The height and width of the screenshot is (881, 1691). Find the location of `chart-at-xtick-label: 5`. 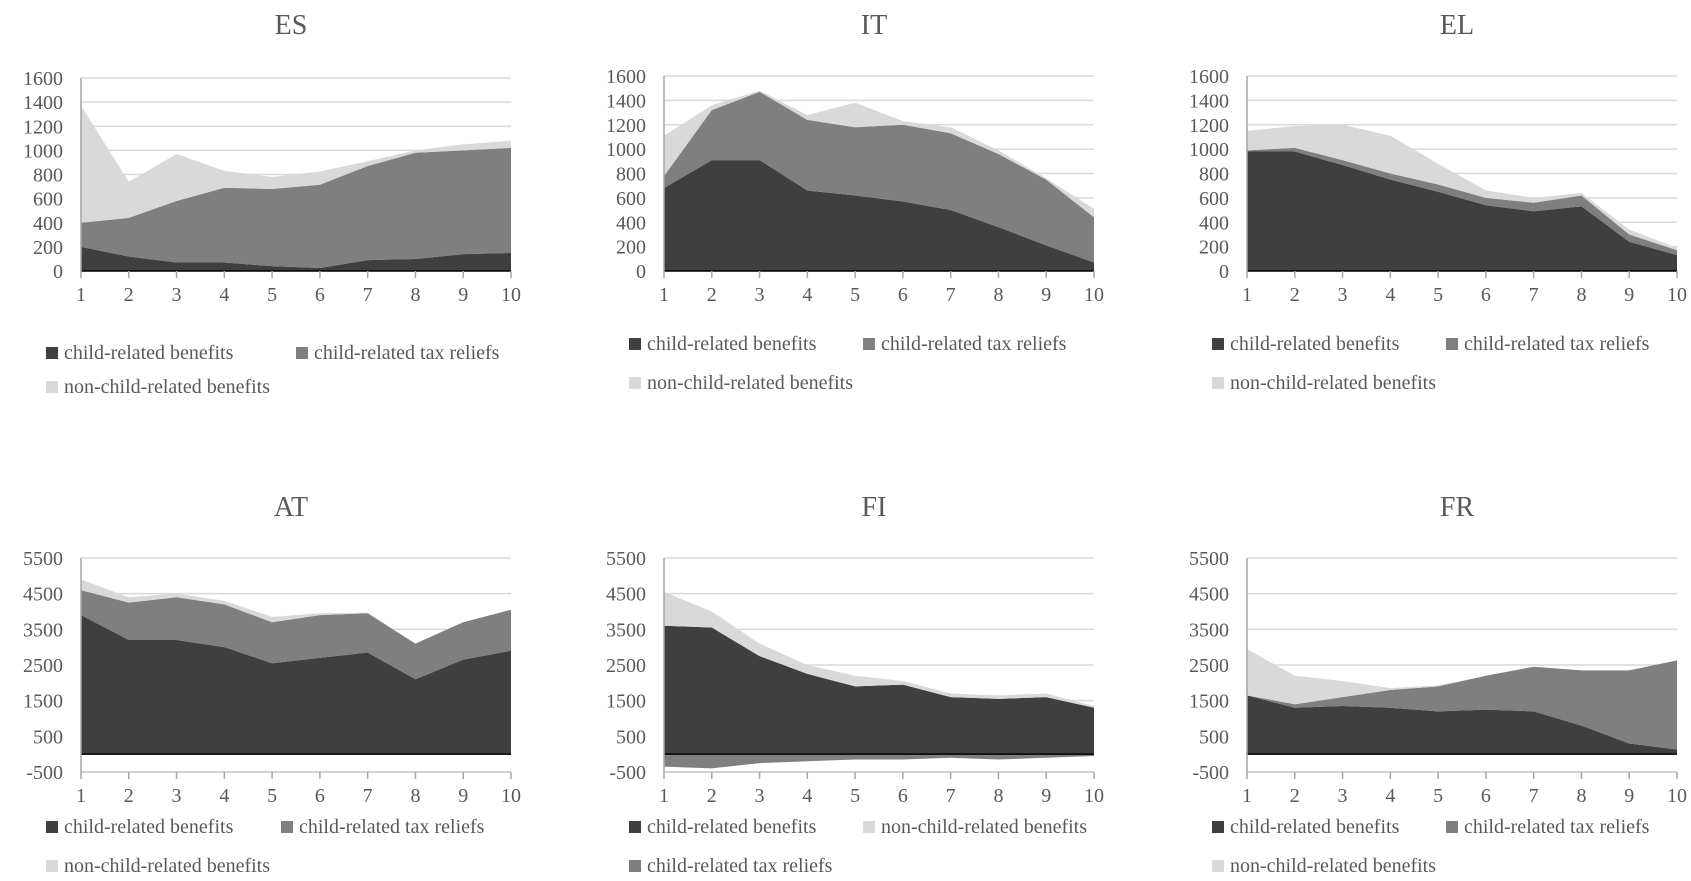

chart-at-xtick-label: 5 is located at coordinates (272, 796).